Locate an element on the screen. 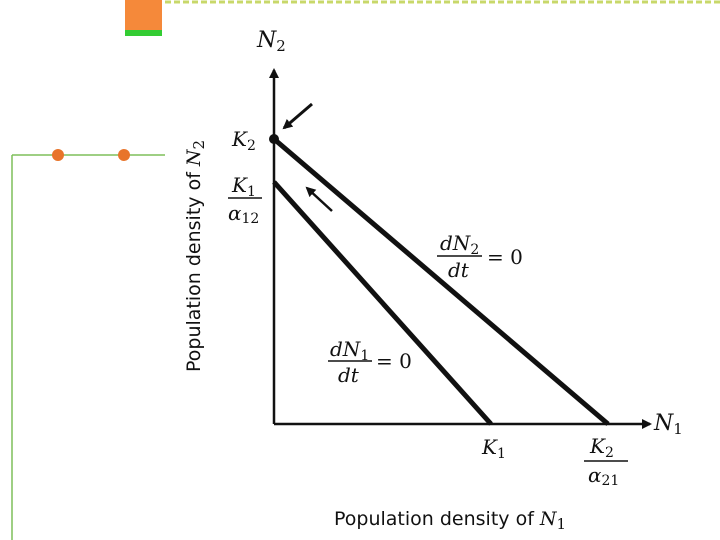 This screenshot has height=540, width=720. k2-over-alpha21-num-sub: 2 is located at coordinates (609, 453).